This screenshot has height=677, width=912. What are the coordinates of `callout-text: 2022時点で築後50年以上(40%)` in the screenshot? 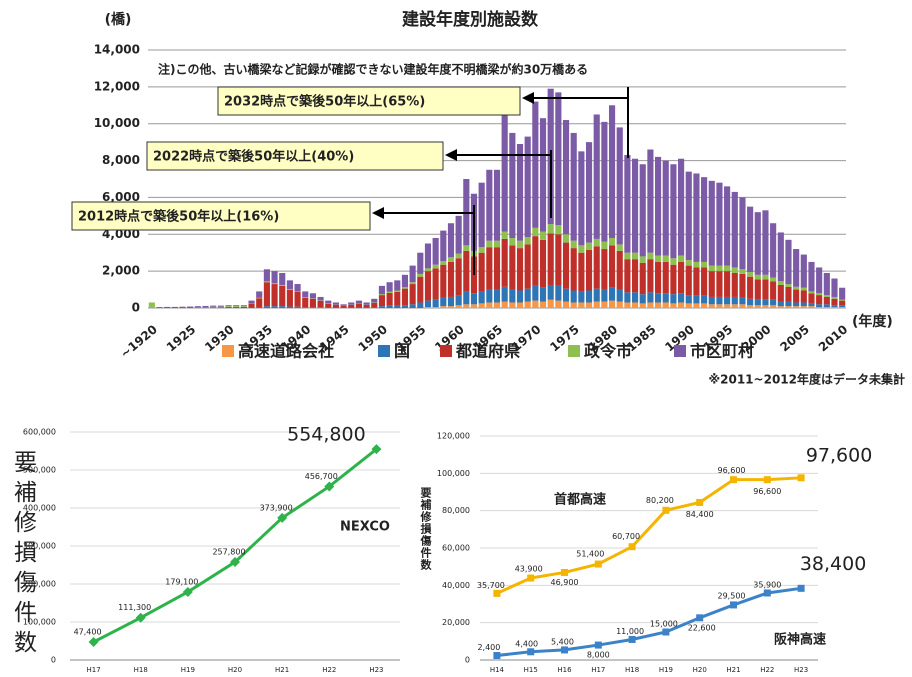 It's located at (253, 157).